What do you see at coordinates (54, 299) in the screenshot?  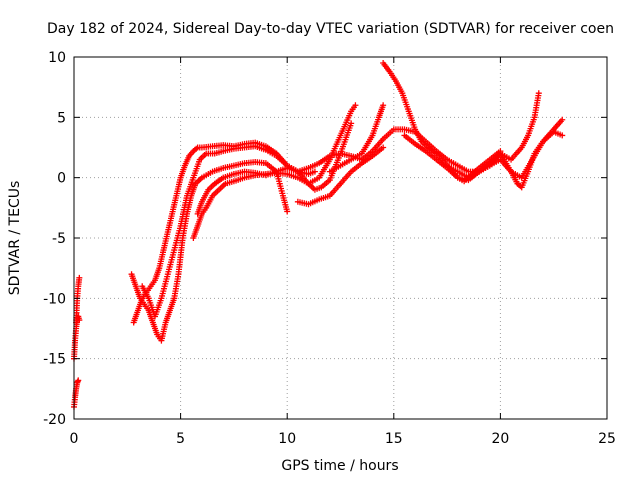 I see `y-tick-label: -10` at bounding box center [54, 299].